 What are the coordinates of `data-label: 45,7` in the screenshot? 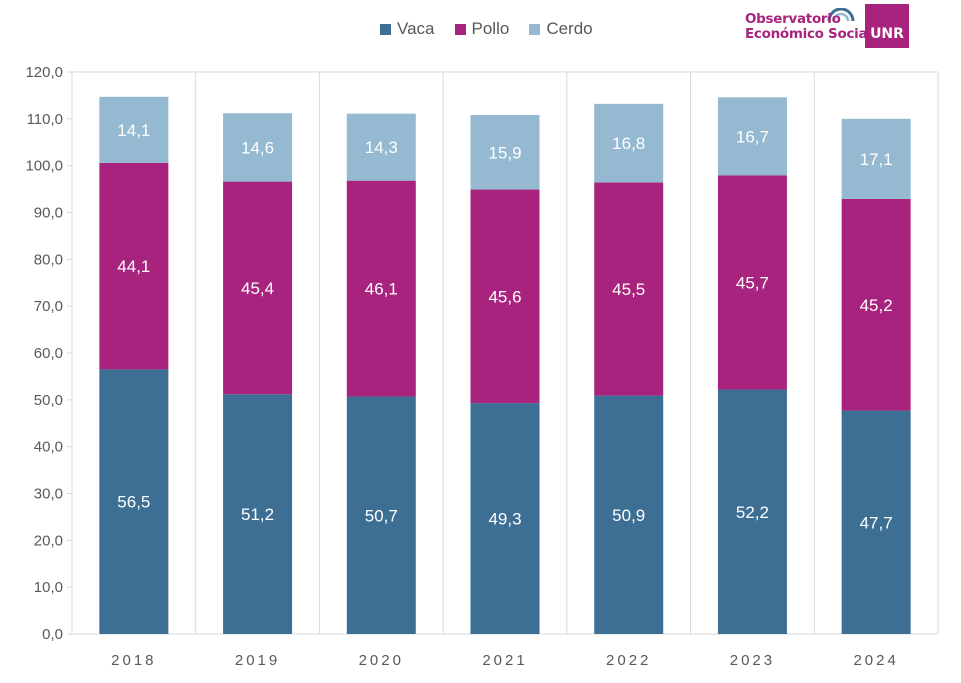 It's located at (752, 283).